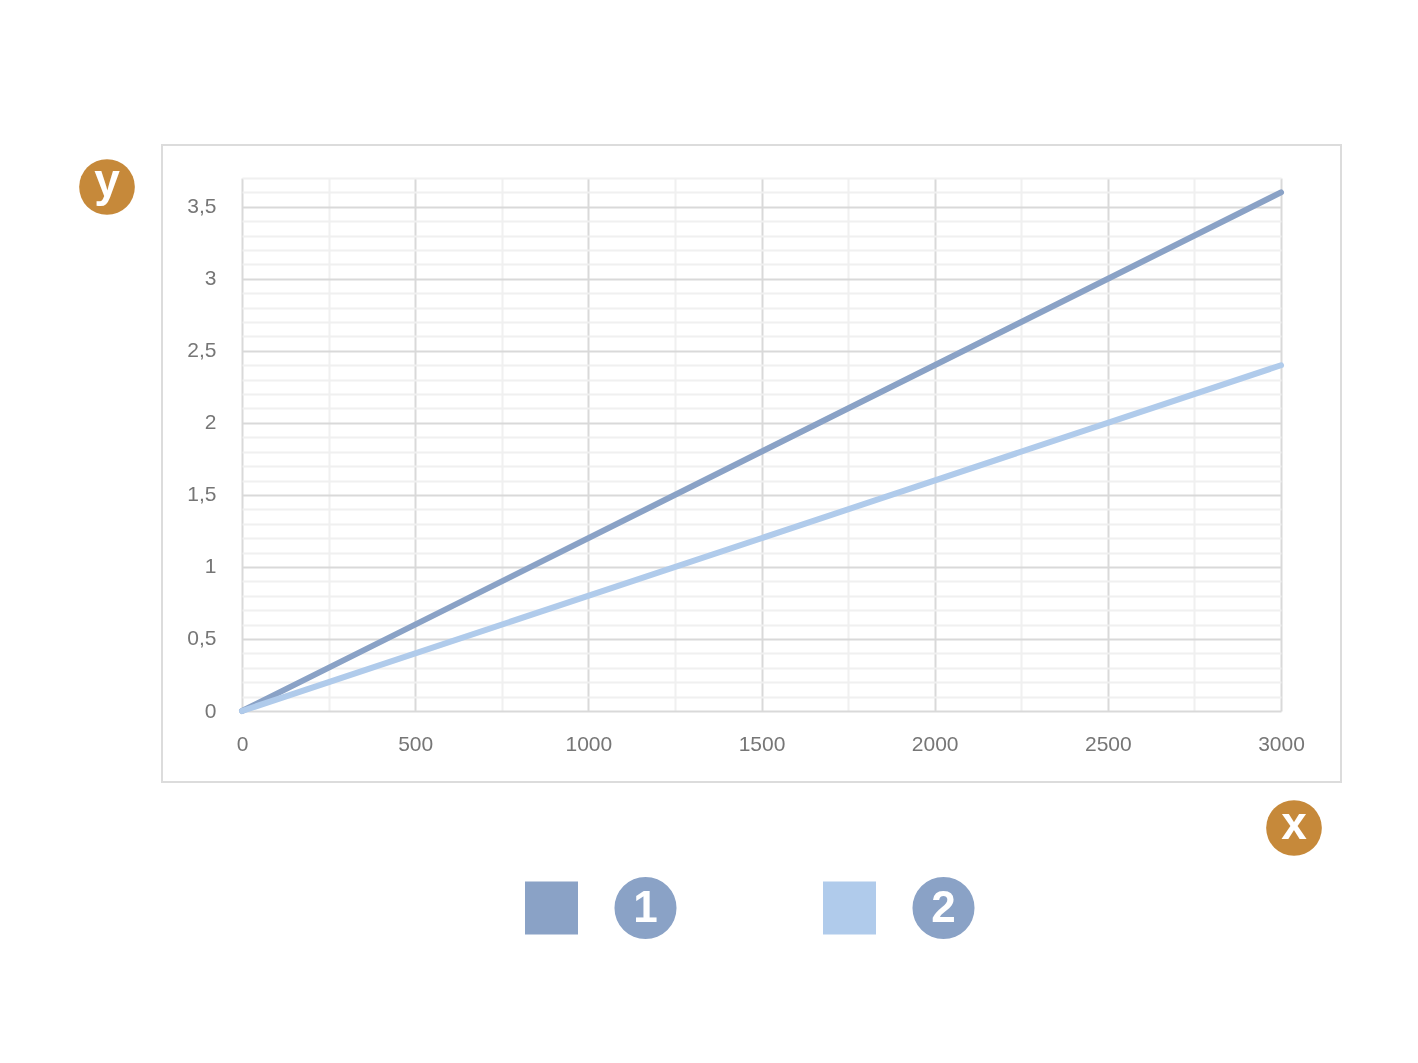 Image resolution: width=1418 pixels, height=1063 pixels. I want to click on x-tick-label: 0, so click(242, 743).